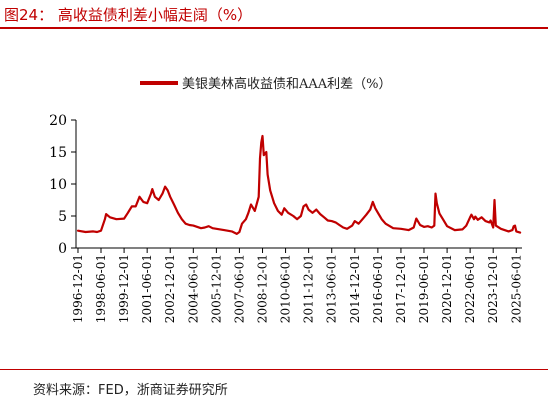 Image resolution: width=548 pixels, height=402 pixels. Describe the element at coordinates (274, 28) in the screenshot. I see `title-rule` at that location.